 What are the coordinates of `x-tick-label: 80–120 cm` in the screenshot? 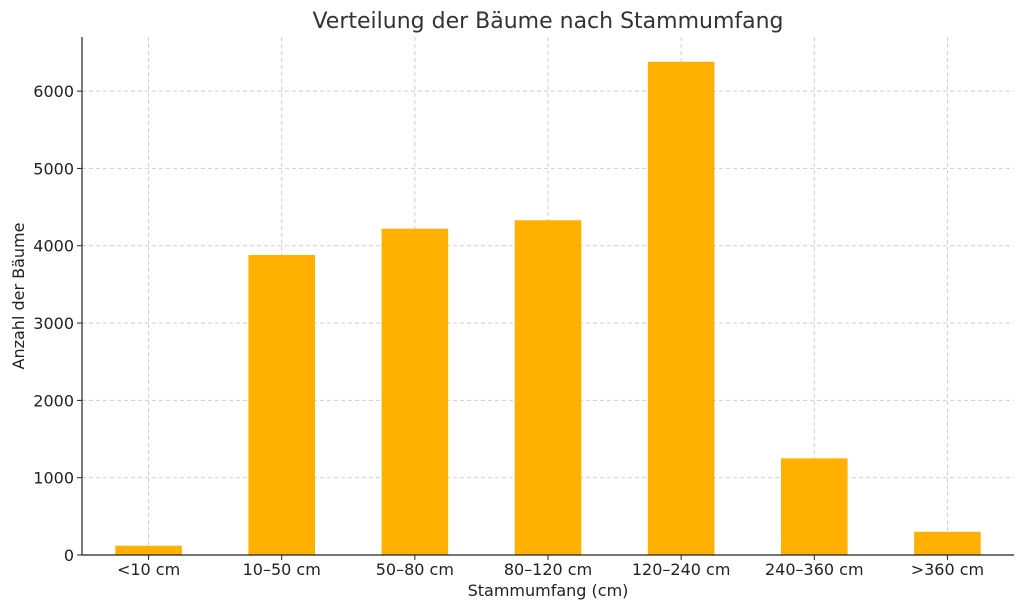 It's located at (548, 569).